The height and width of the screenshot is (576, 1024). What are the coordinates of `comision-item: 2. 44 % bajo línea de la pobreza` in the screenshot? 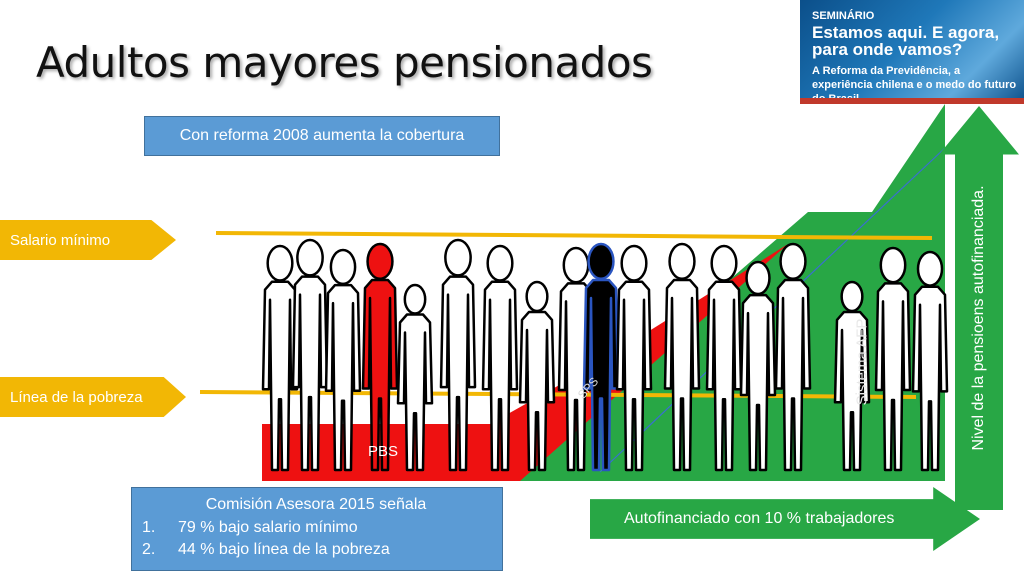 It's located at (316, 550).